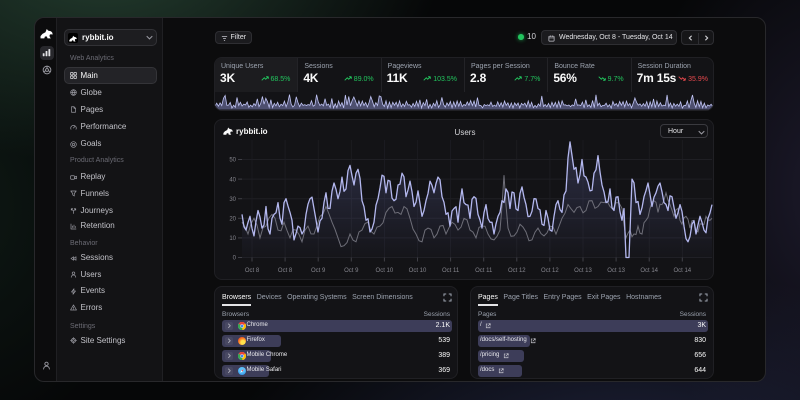 This screenshot has height=400, width=800. I want to click on svg-text: 0, so click(235, 259).